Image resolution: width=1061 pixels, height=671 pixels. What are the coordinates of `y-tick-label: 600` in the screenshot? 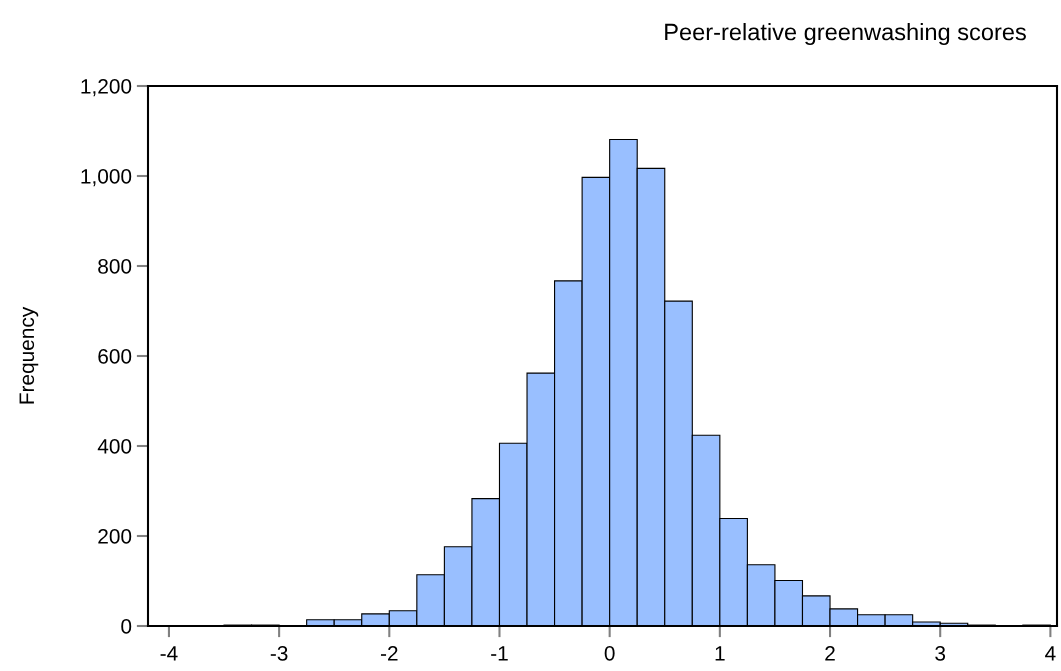 It's located at (115, 356).